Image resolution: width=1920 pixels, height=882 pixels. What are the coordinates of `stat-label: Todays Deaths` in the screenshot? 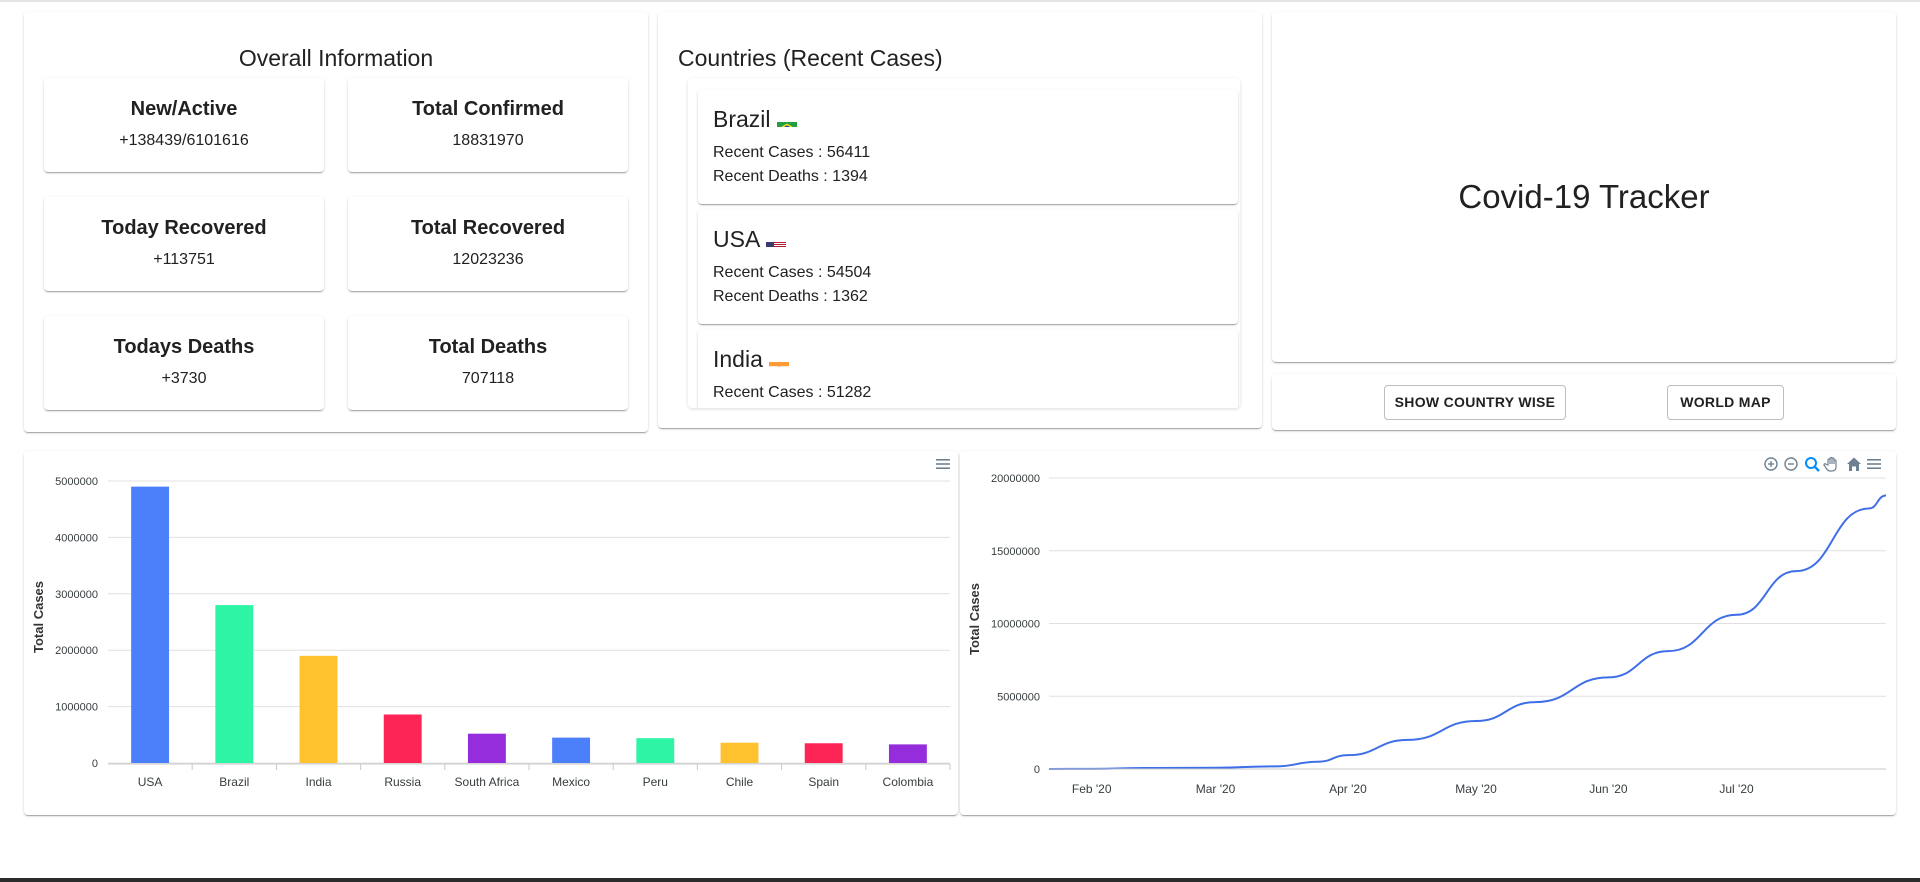 It's located at (184, 347).